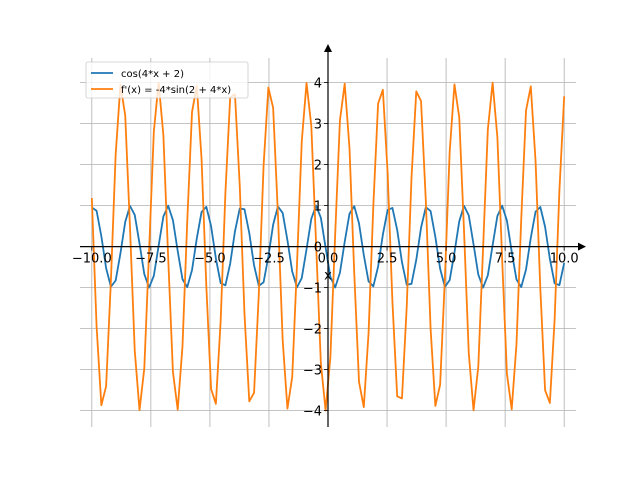 This screenshot has height=480, width=640. What do you see at coordinates (318, 166) in the screenshot?
I see `y-tick-label: 2` at bounding box center [318, 166].